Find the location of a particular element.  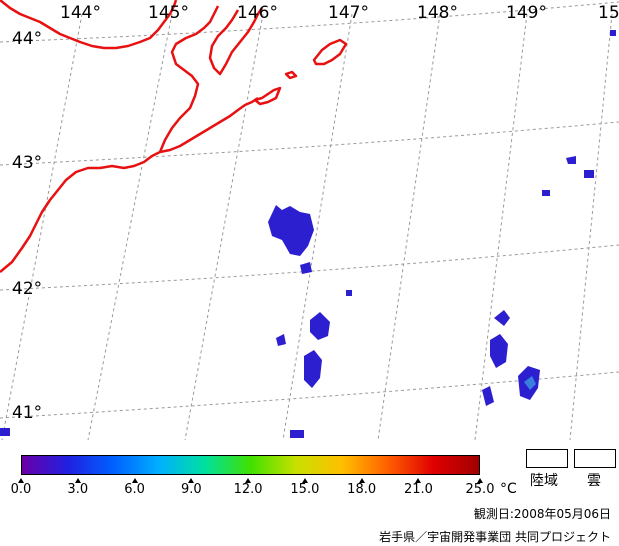

lon-label: 148° is located at coordinates (437, 13).